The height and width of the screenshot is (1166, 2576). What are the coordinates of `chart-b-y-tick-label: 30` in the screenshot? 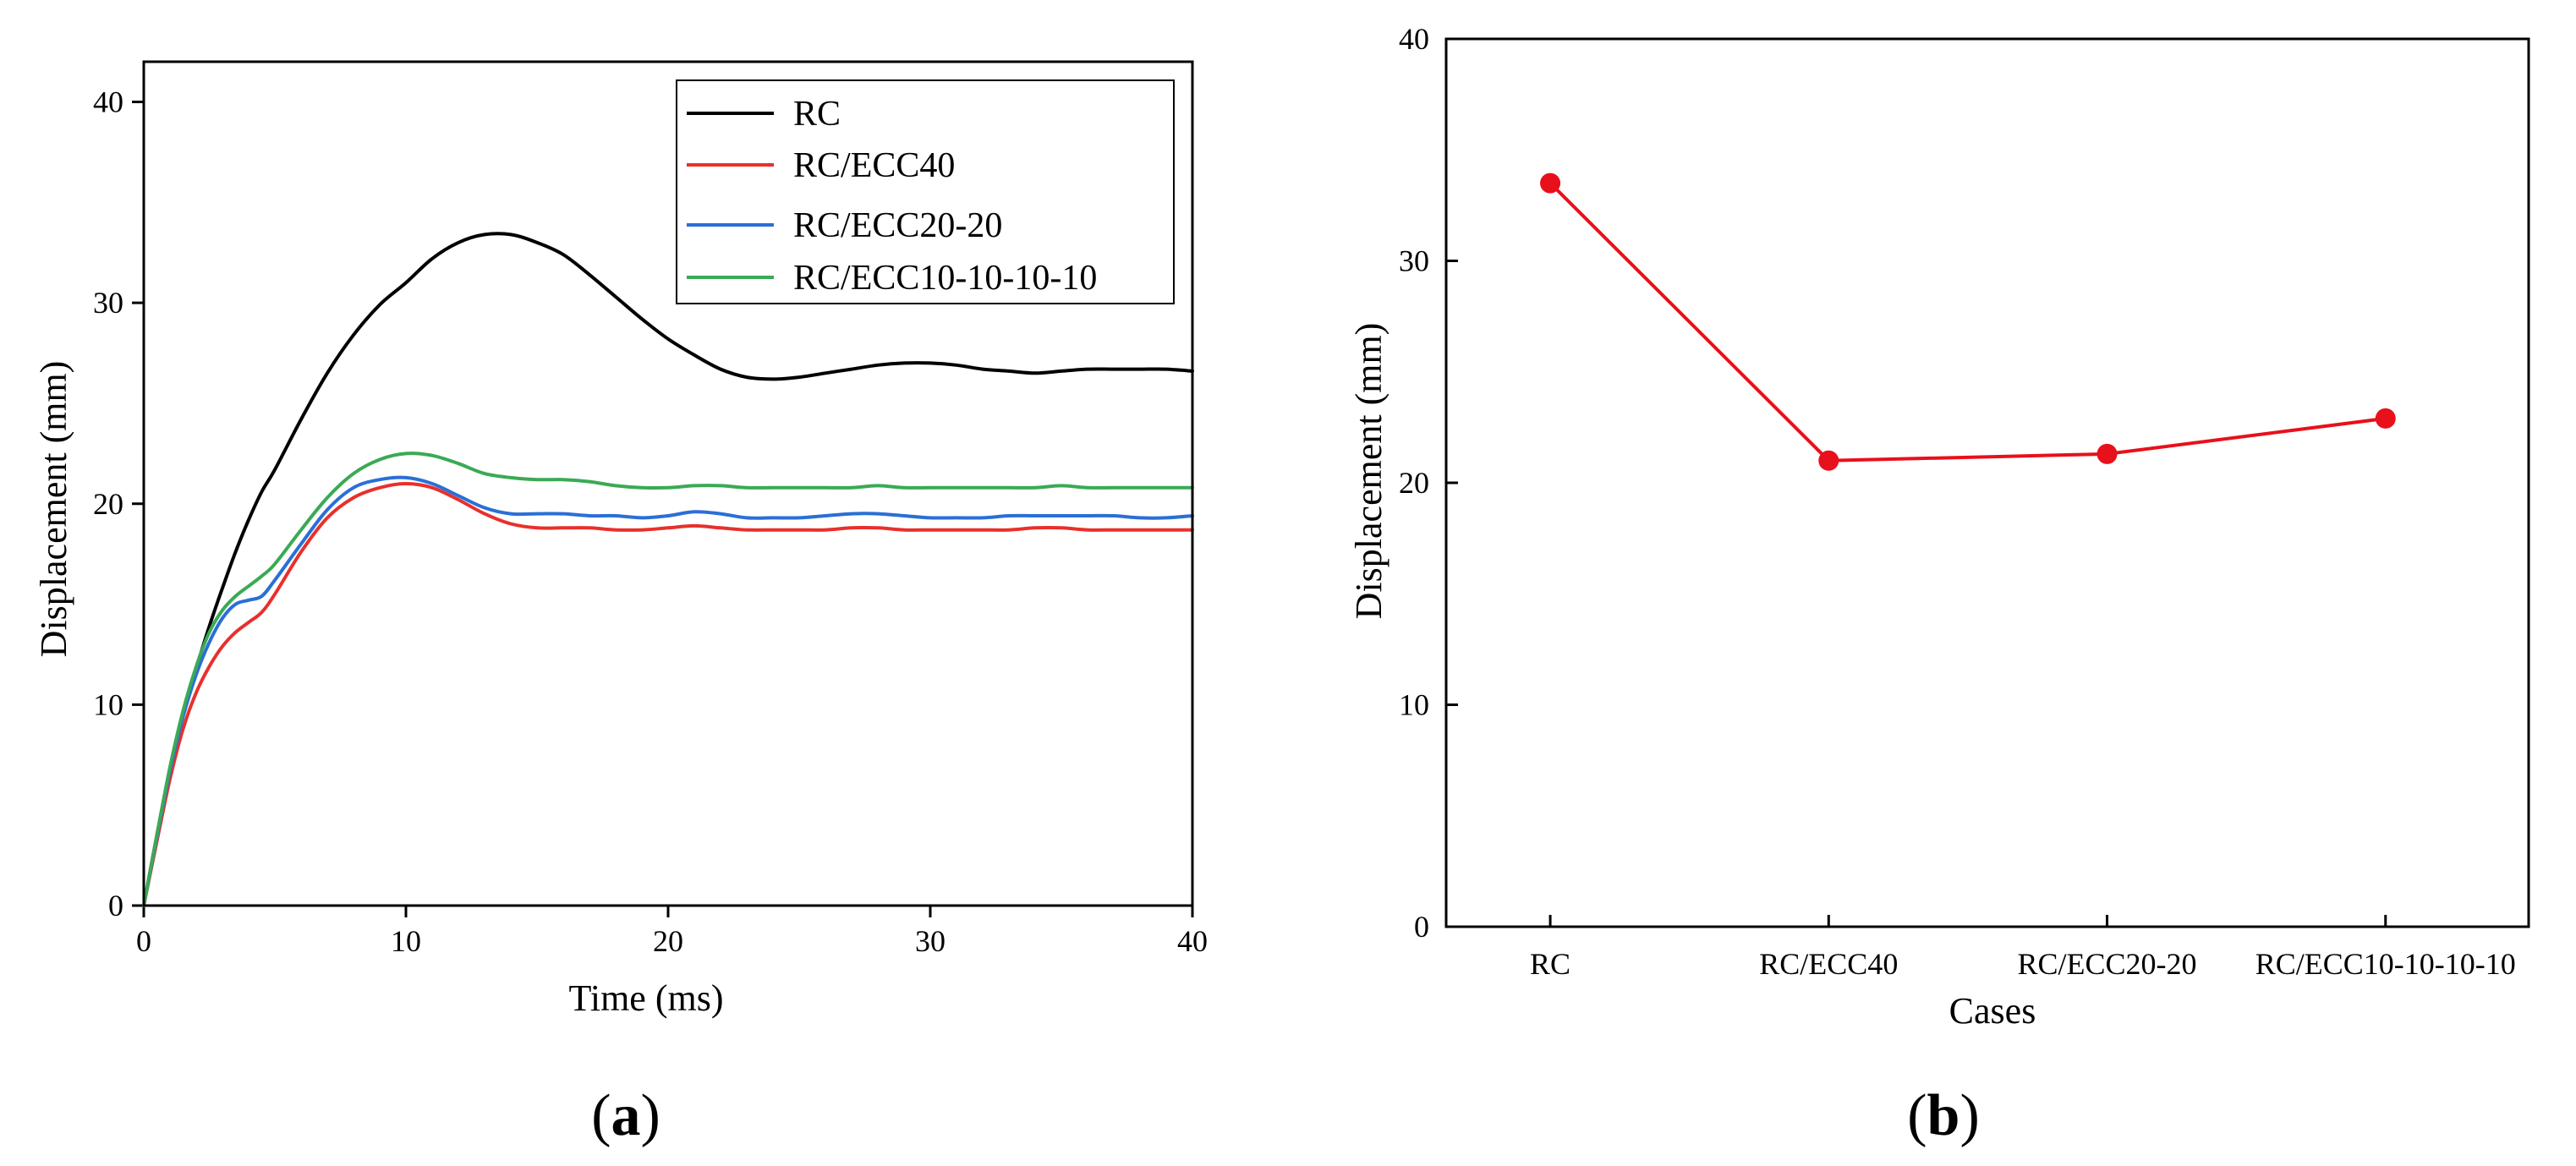 It's located at (1414, 261).